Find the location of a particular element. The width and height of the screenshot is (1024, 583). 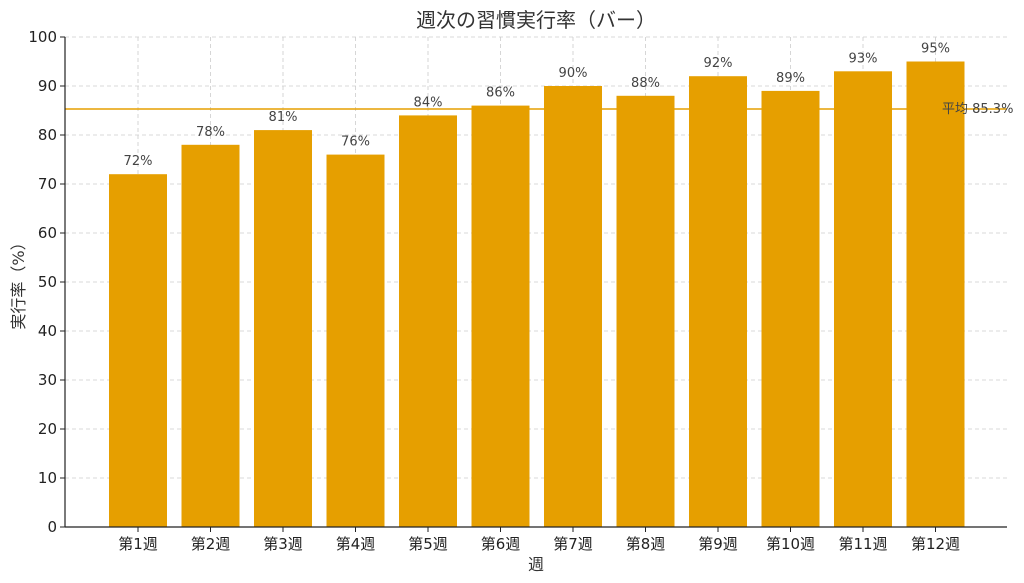

x-tick-label: 第5週 is located at coordinates (428, 544).